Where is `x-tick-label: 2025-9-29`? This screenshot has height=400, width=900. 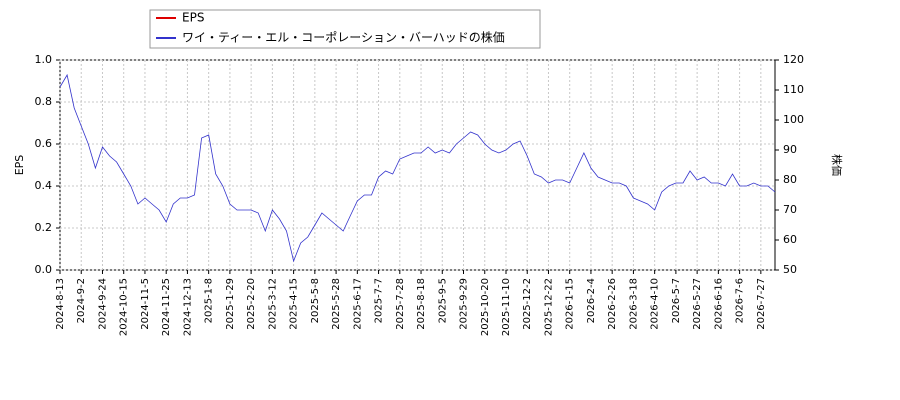 x-tick-label: 2025-9-29 is located at coordinates (464, 304).